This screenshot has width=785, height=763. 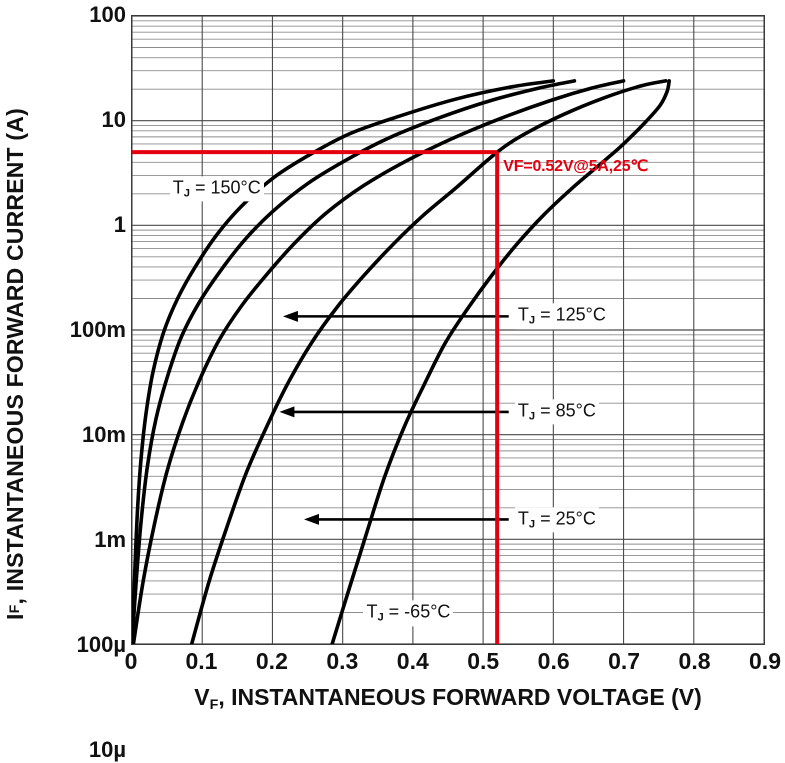 What do you see at coordinates (119, 224) in the screenshot?
I see `y-tick-label: 1` at bounding box center [119, 224].